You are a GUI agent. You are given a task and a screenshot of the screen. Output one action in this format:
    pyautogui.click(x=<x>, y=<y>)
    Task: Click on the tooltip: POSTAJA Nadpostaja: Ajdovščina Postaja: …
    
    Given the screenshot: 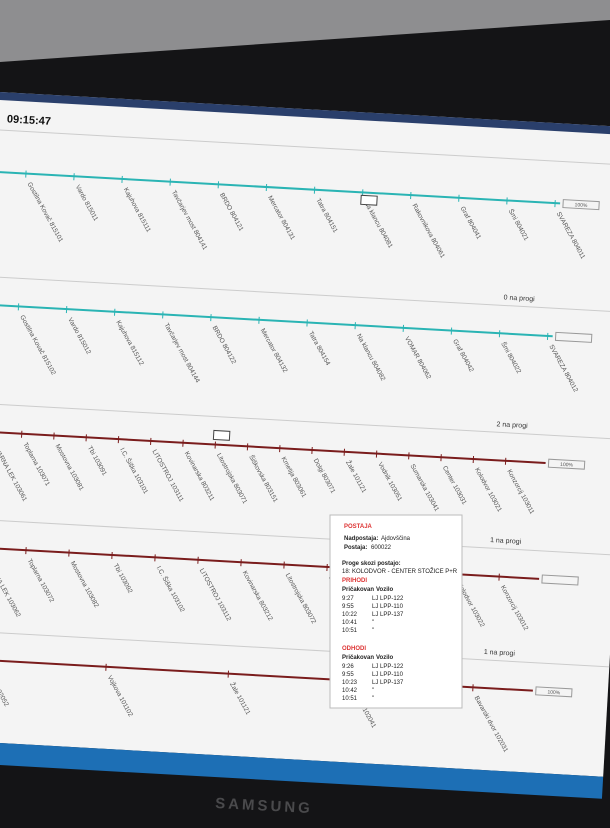 What is the action you would take?
    pyautogui.click(x=396, y=611)
    